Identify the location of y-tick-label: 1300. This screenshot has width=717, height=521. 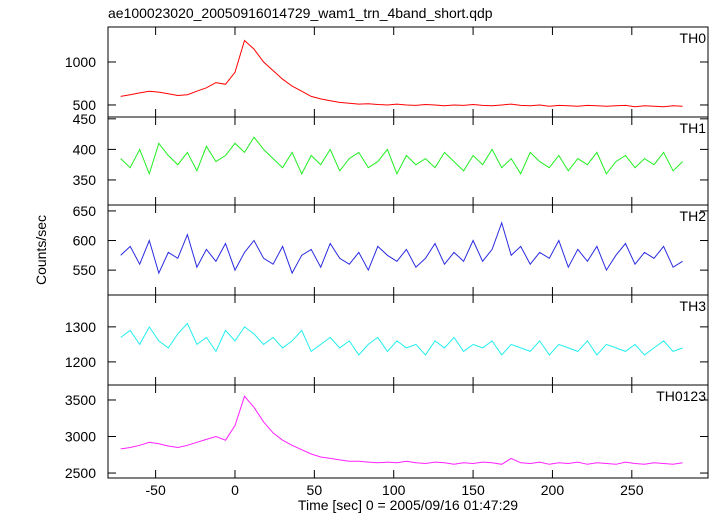
(80, 327).